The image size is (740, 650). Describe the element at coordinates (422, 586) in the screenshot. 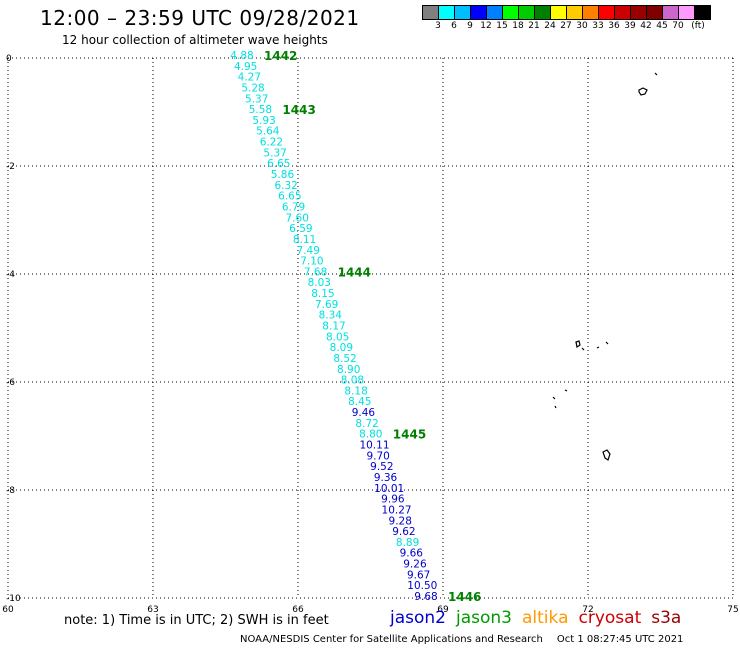

I see `wave-height-label: 10.50` at that location.